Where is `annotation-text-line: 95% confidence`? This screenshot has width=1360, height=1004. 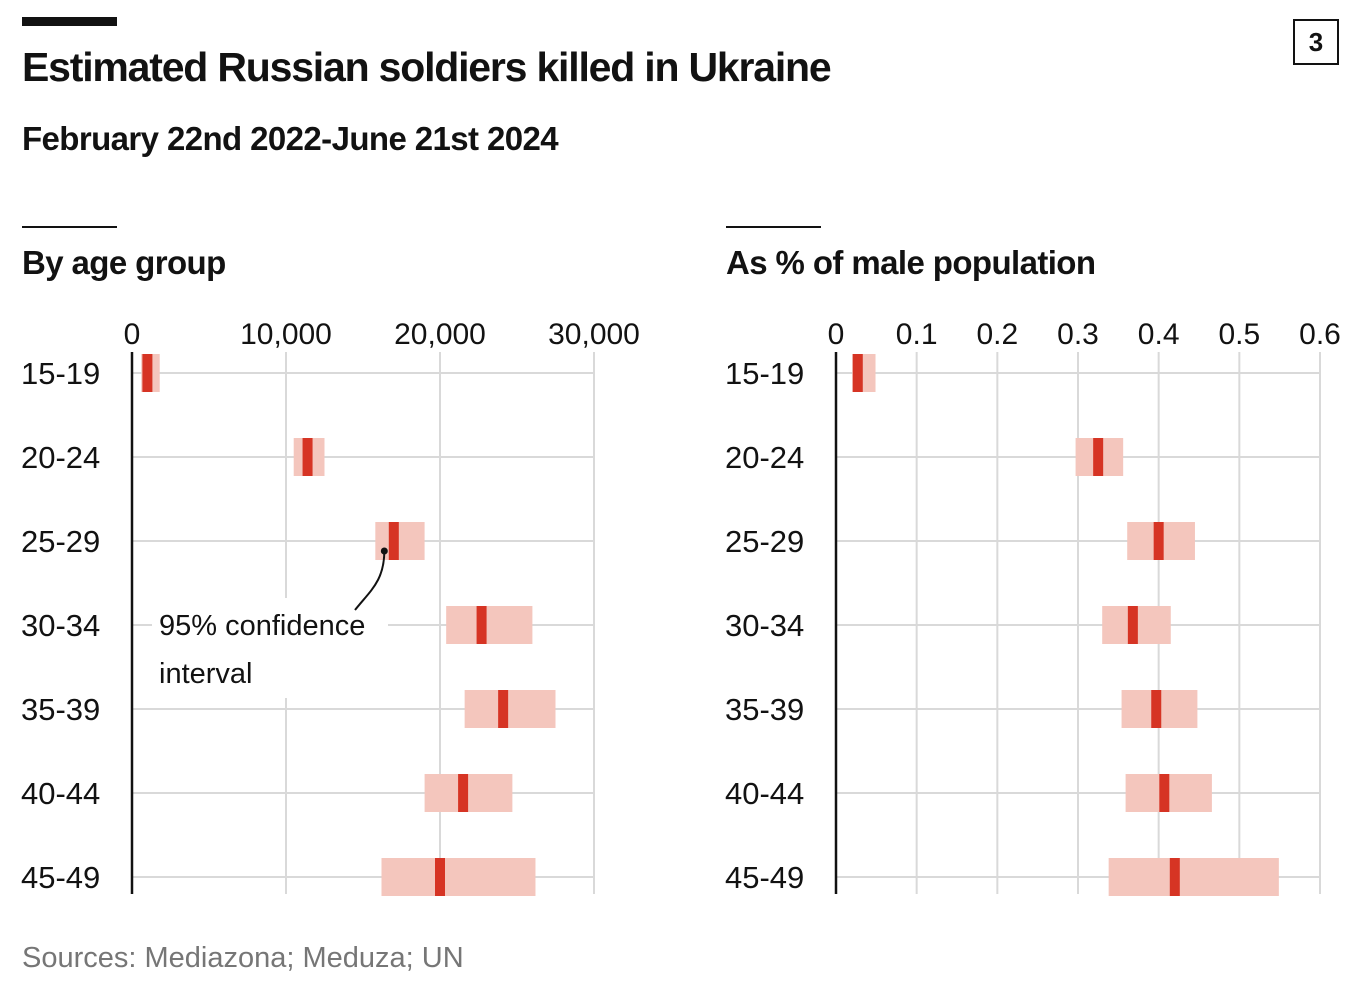
annotation-text-line: 95% confidence is located at coordinates (262, 626).